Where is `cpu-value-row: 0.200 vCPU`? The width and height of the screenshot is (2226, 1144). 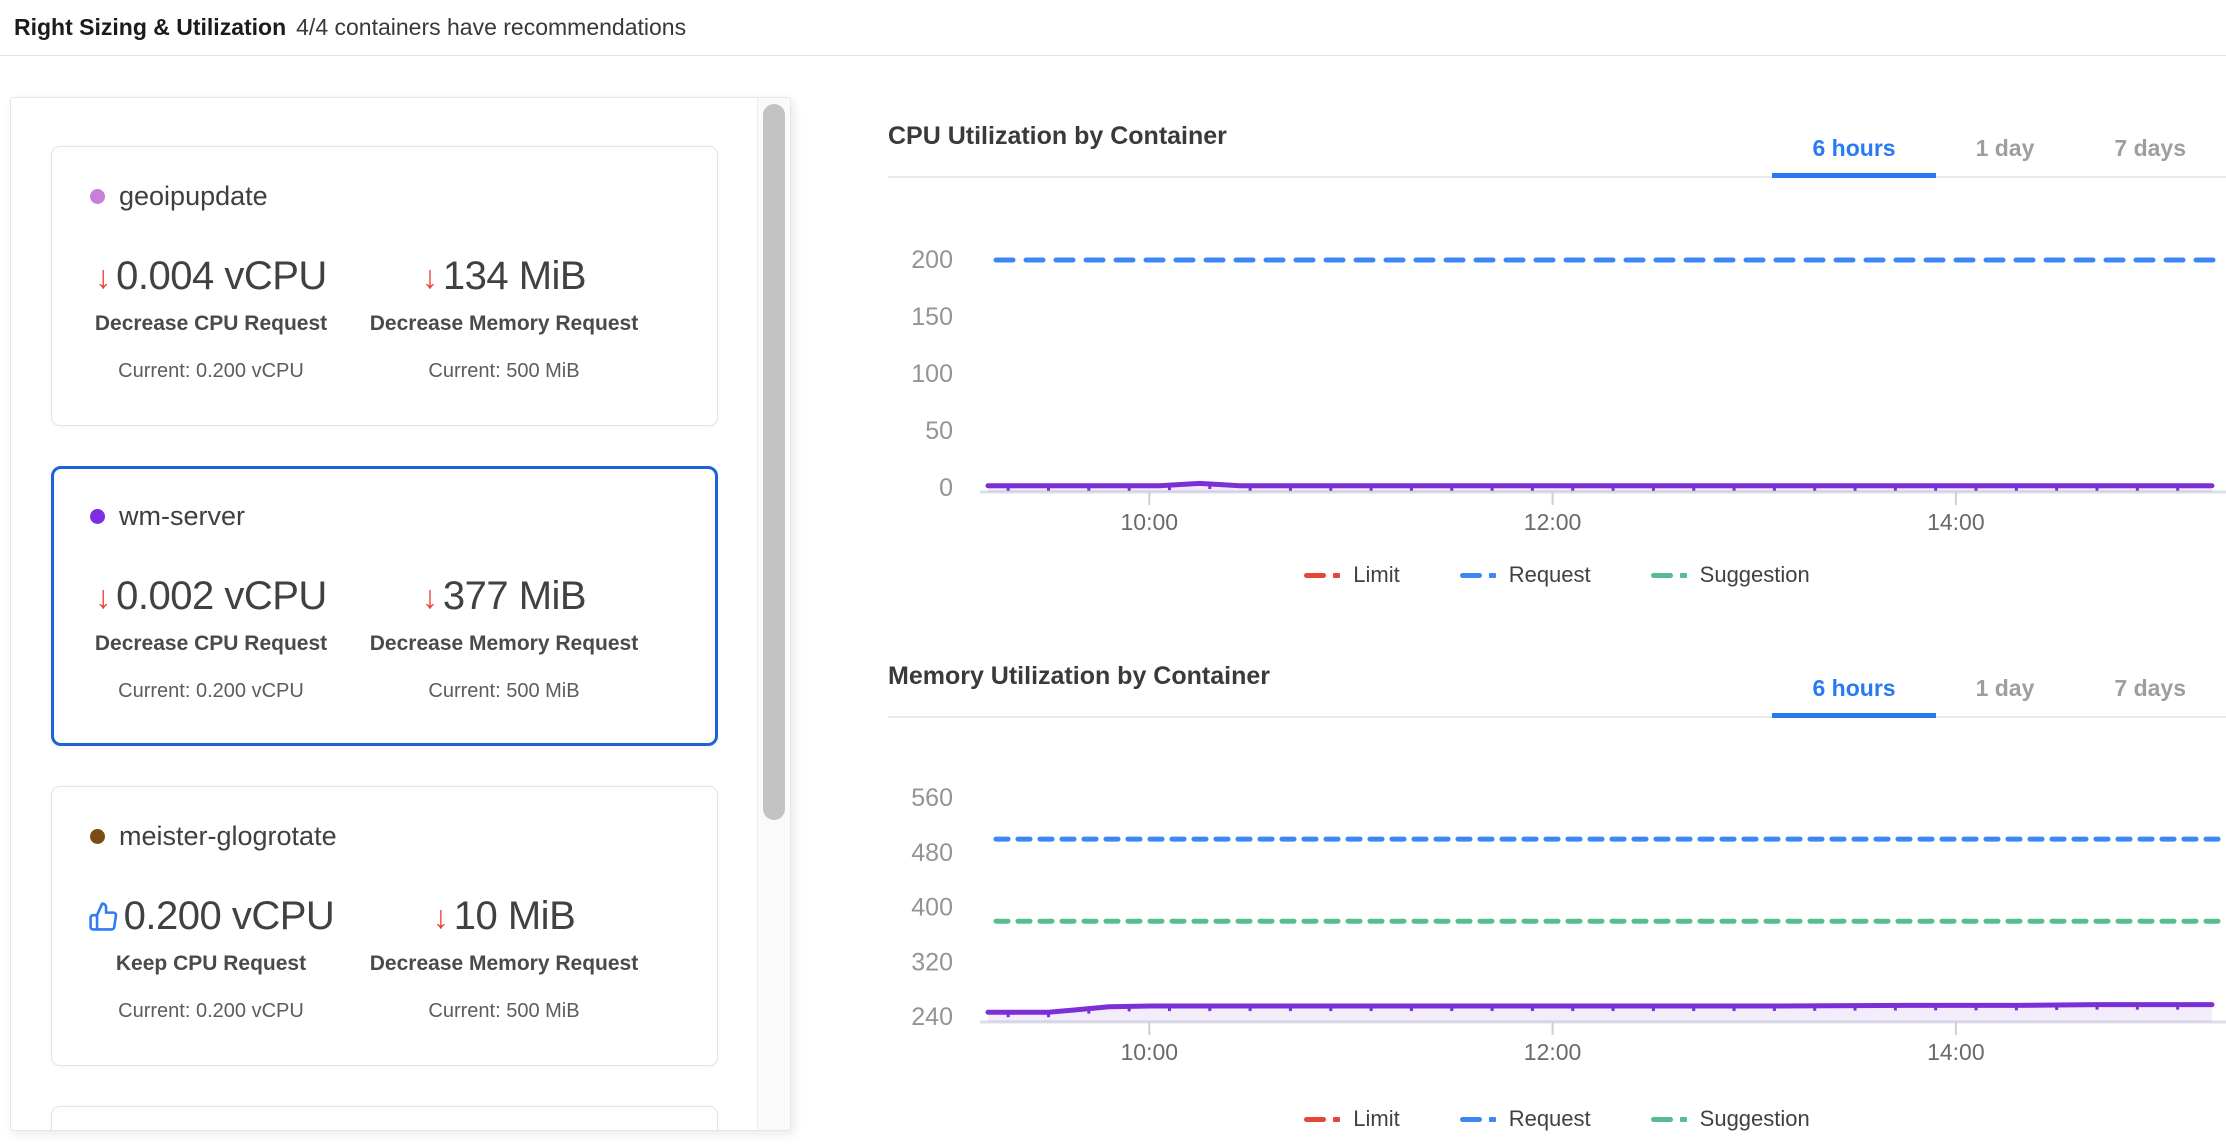 cpu-value-row: 0.200 vCPU is located at coordinates (211, 916).